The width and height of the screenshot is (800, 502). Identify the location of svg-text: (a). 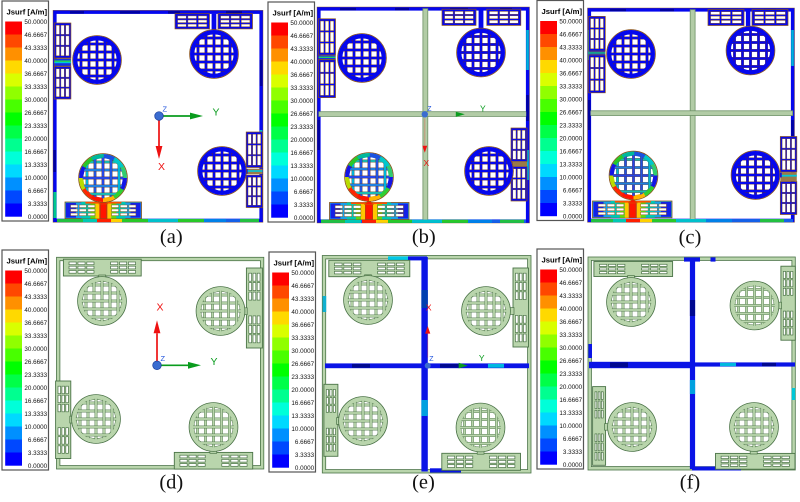
(171, 237).